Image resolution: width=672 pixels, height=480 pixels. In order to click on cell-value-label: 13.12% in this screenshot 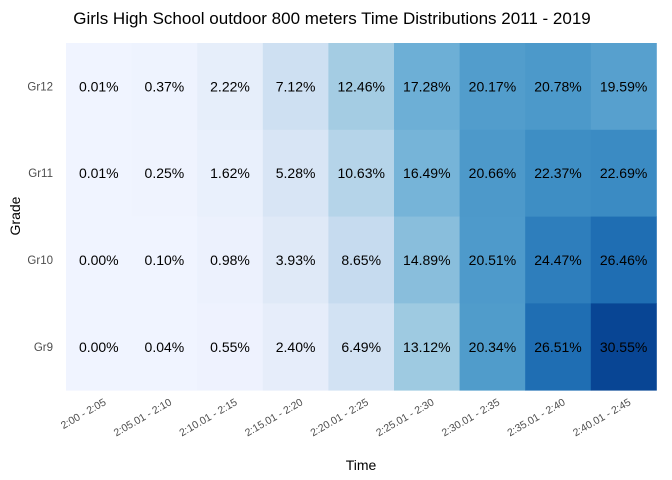, I will do `click(426, 347)`.